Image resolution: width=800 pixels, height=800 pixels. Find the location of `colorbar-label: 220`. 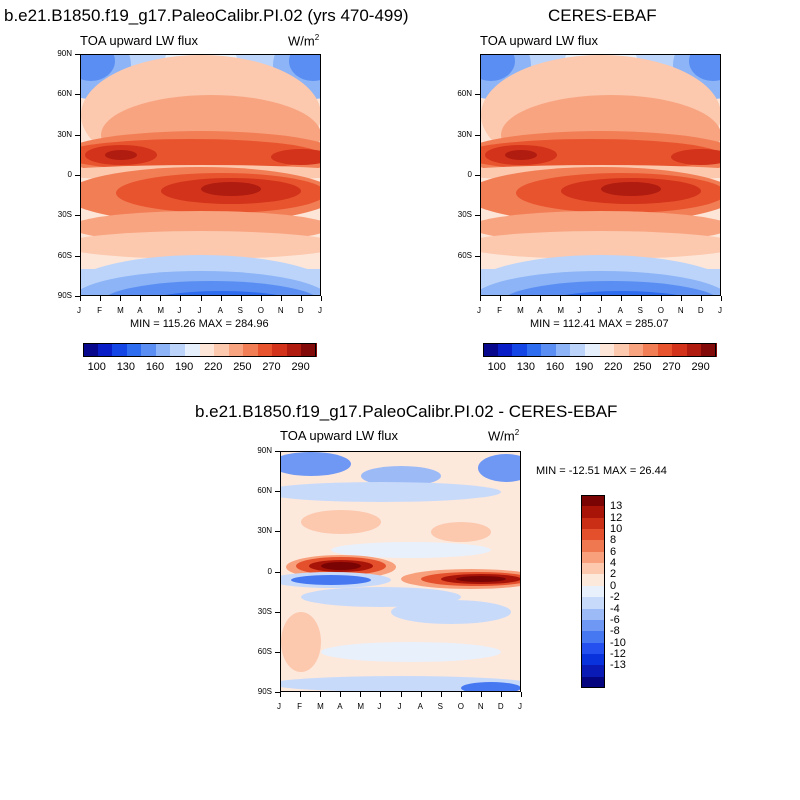

colorbar-label: 220 is located at coordinates (613, 367).